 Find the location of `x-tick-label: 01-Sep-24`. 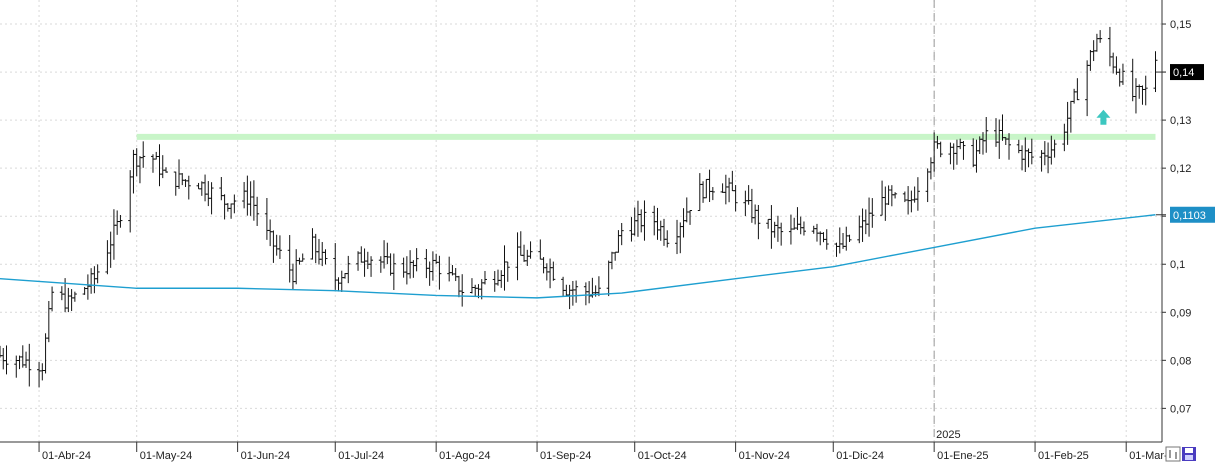

x-tick-label: 01-Sep-24 is located at coordinates (565, 456).